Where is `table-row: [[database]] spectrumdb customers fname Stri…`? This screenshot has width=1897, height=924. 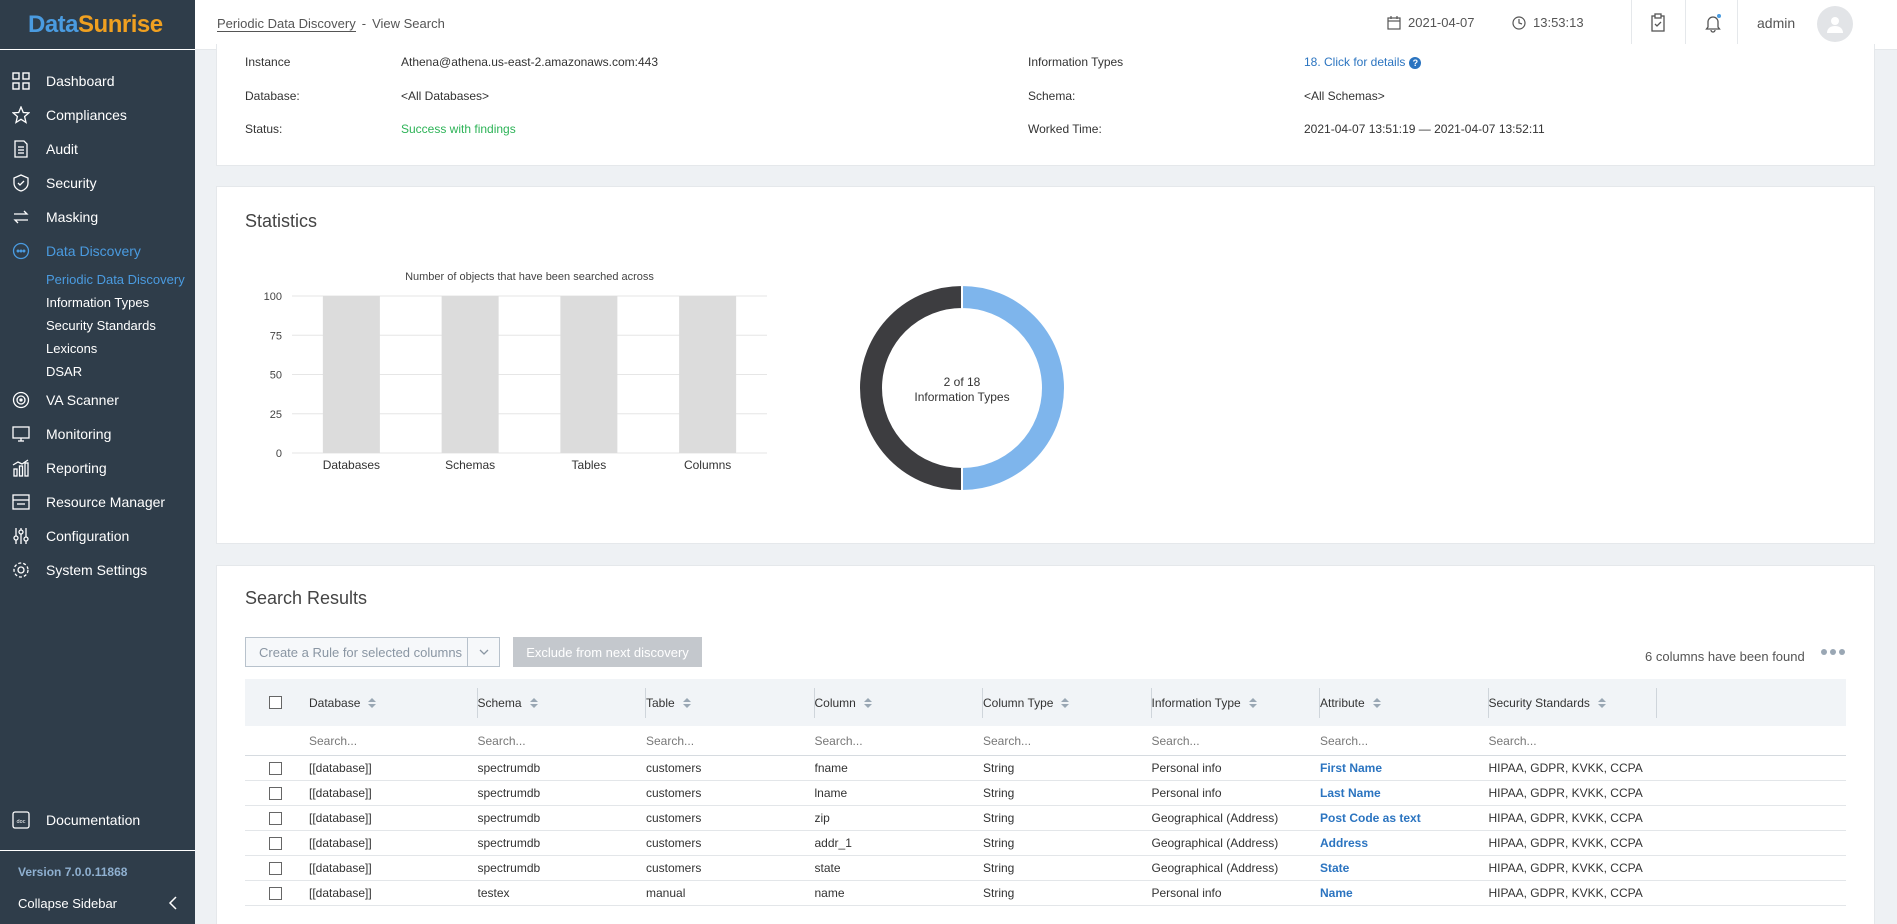 table-row: [[database]] spectrumdb customers fname Stri… is located at coordinates (1045, 768).